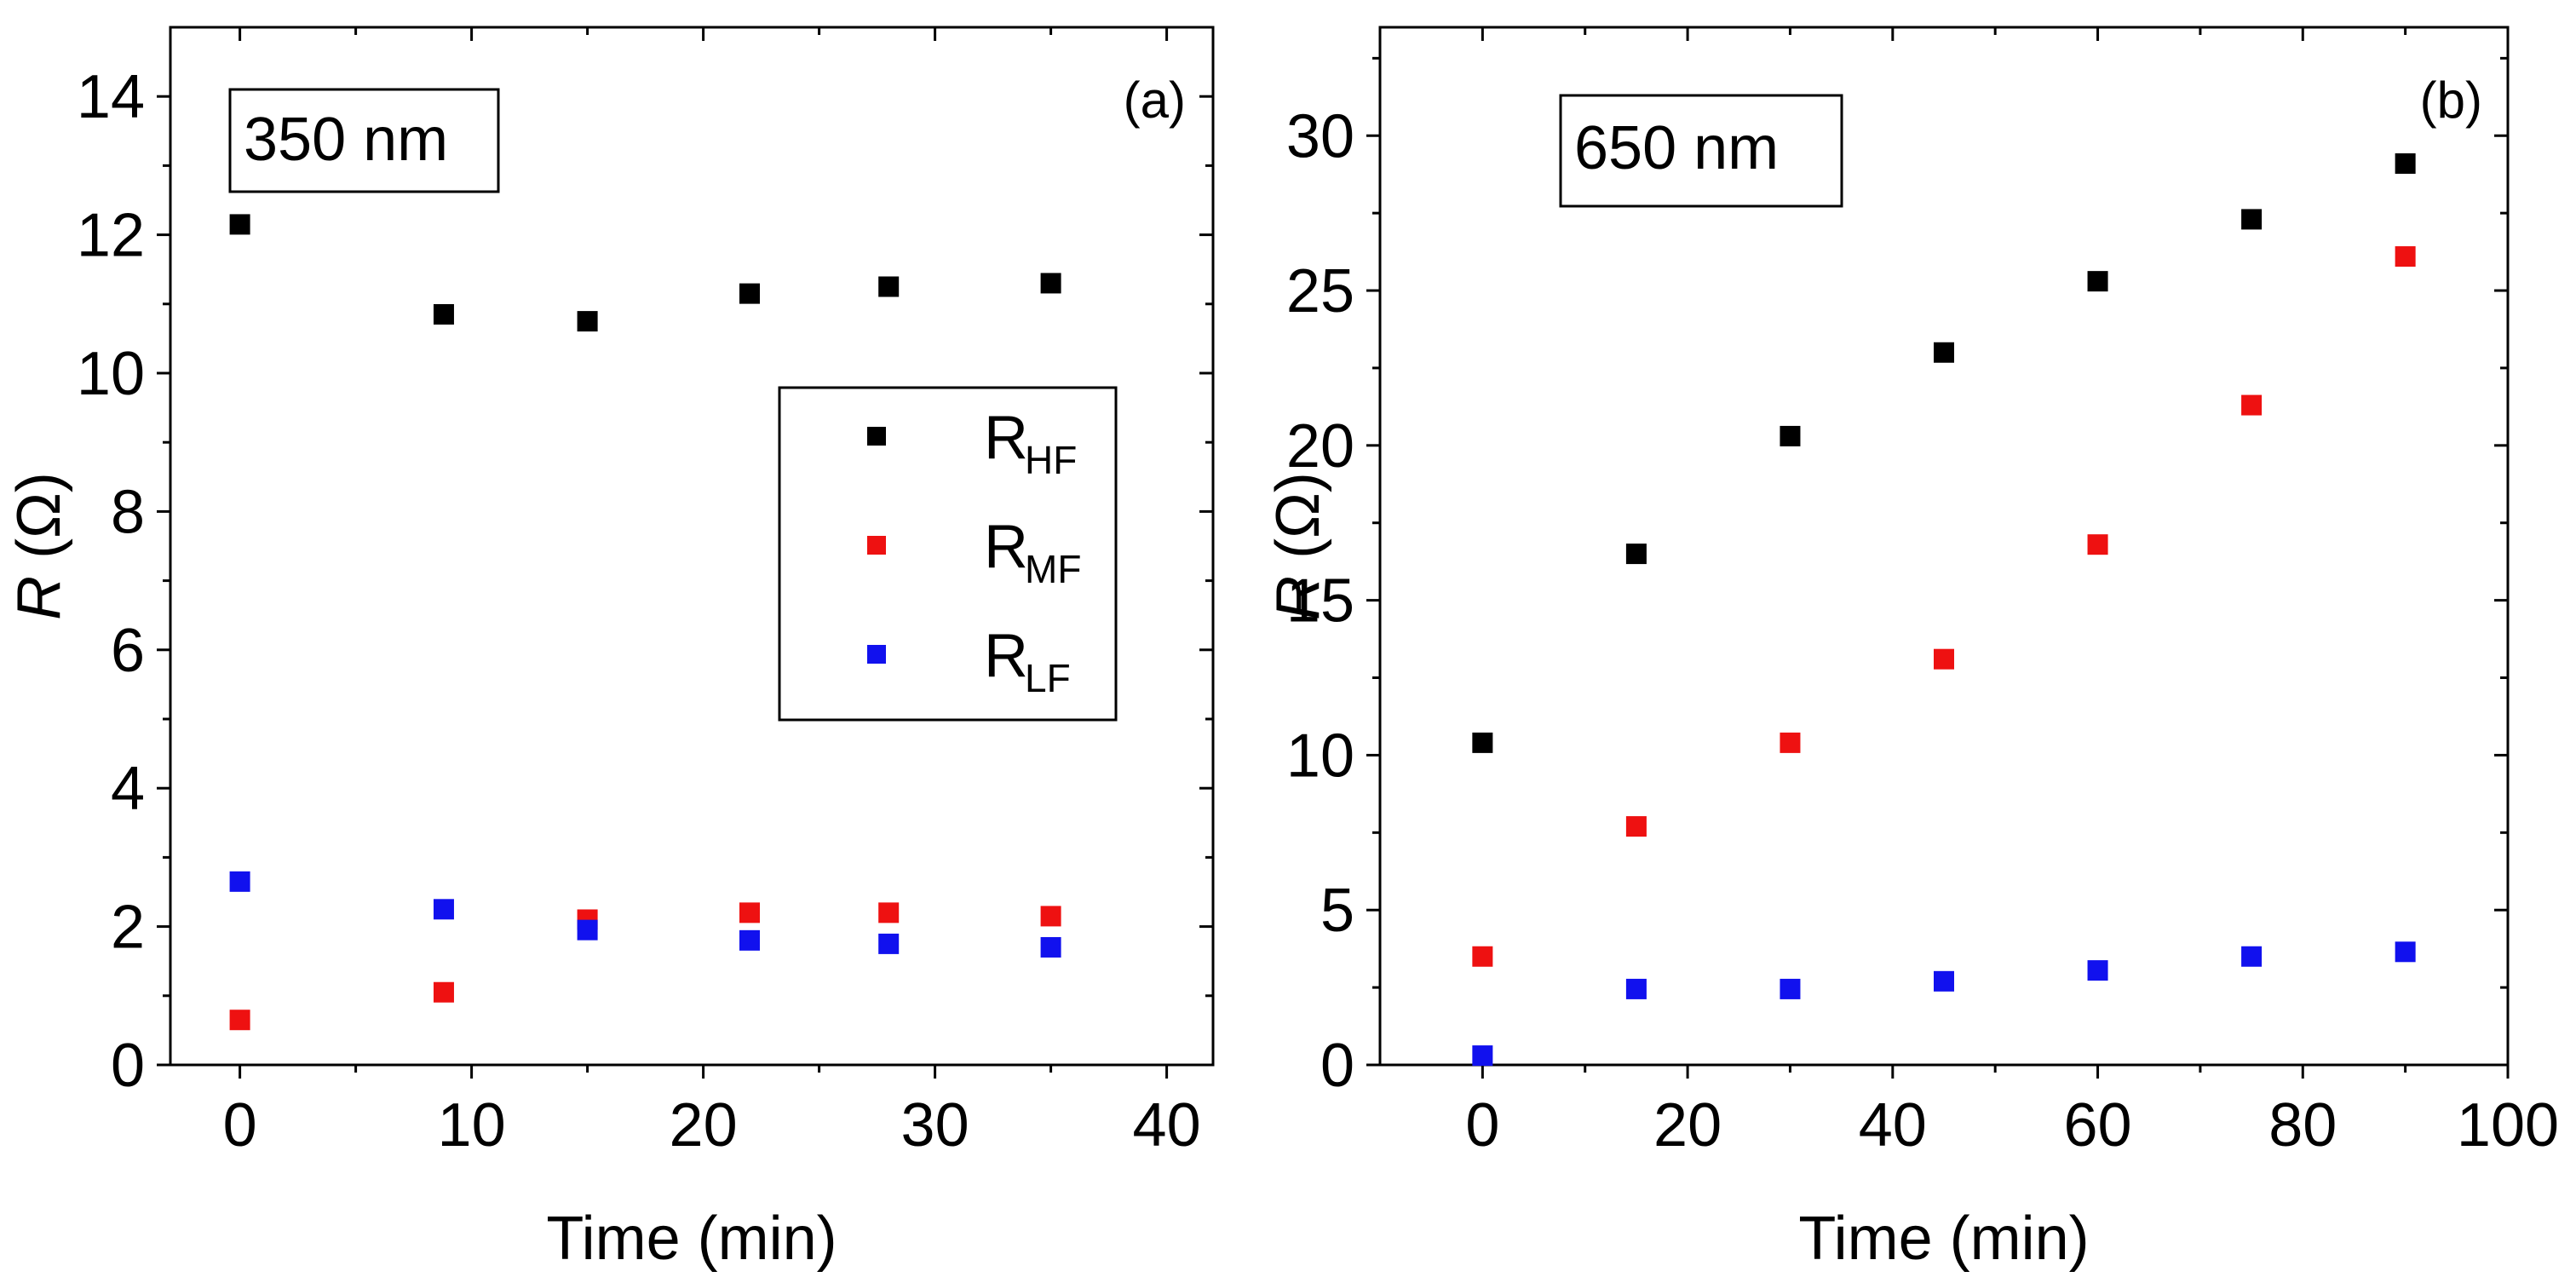 This screenshot has height=1283, width=2576. I want to click on x-tick-label: 10, so click(472, 1125).